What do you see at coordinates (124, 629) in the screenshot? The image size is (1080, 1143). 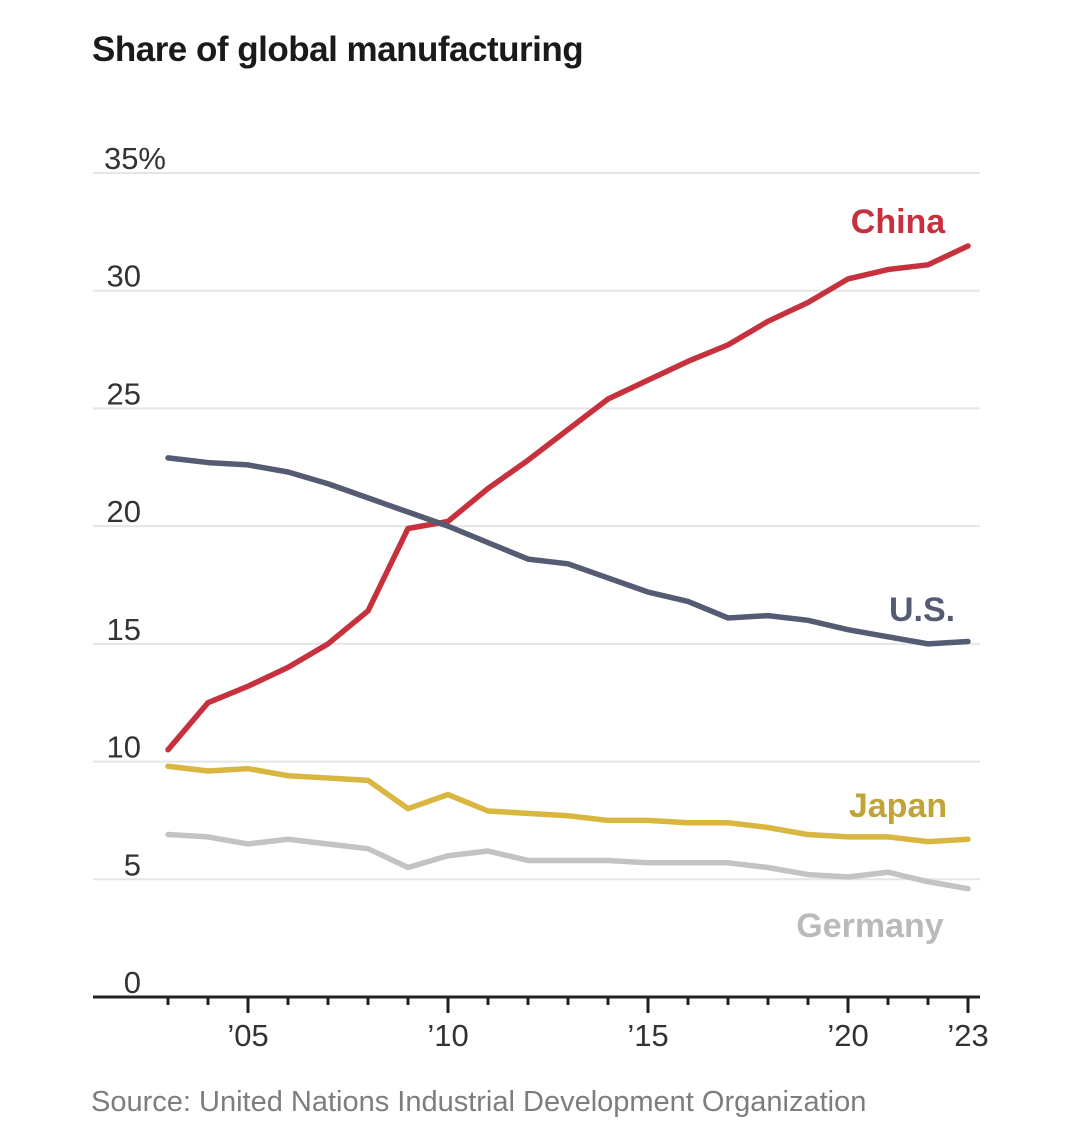 I see `y-tick-label: 15` at bounding box center [124, 629].